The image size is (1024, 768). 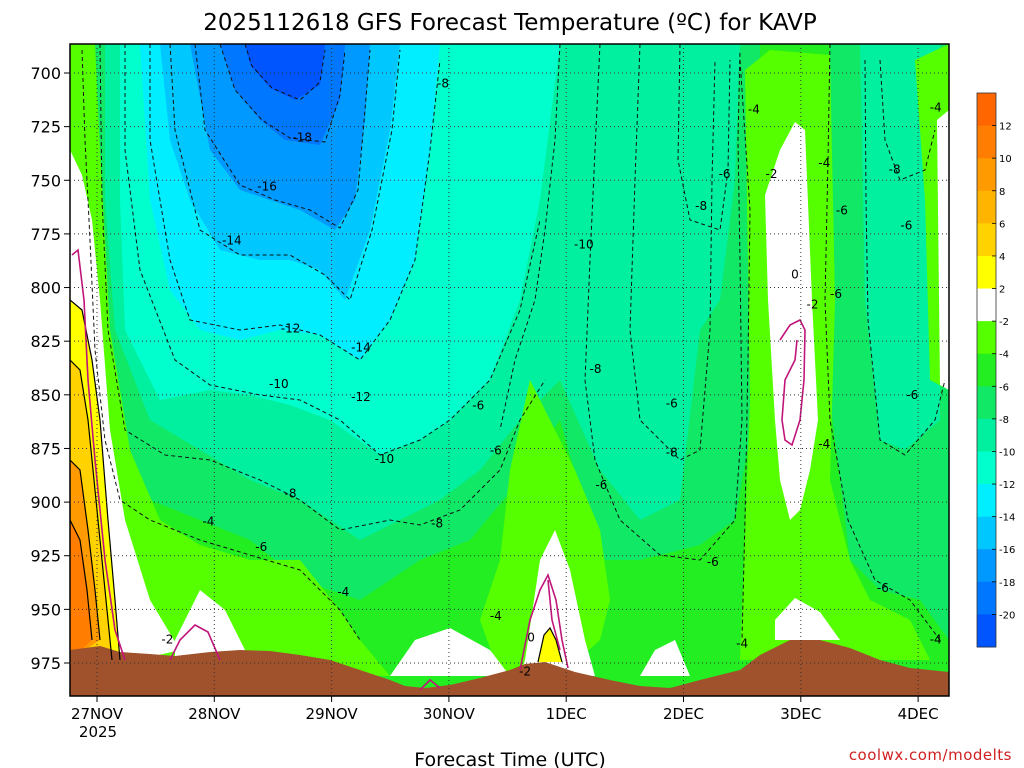 I want to click on terrain, so click(x=509, y=668).